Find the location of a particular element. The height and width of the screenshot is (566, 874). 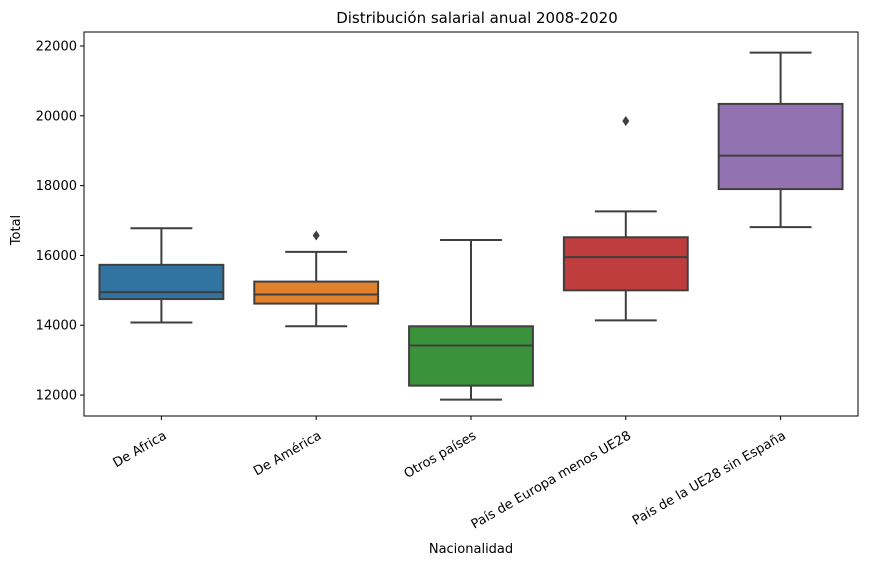

x-tick-label: País de Europa menos UE28 is located at coordinates (551, 480).